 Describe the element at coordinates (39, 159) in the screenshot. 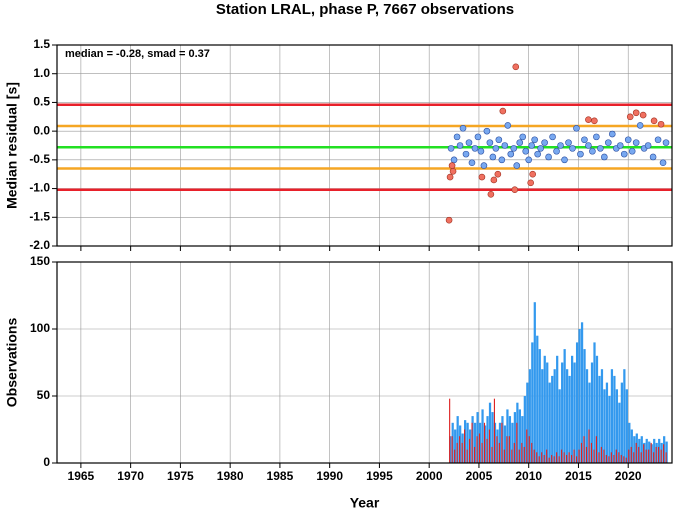

I see `y-tick-label: -0.5` at that location.